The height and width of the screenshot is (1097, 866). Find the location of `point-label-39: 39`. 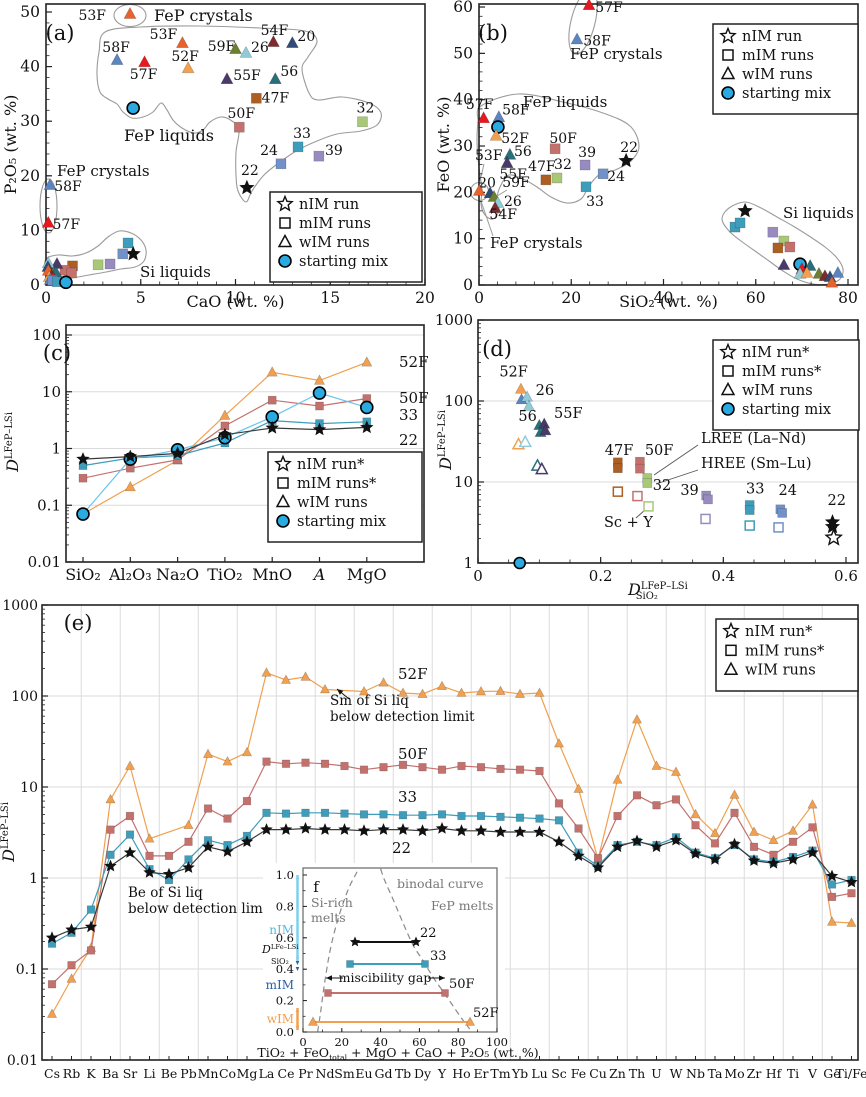

point-label-39: 39 is located at coordinates (334, 151).